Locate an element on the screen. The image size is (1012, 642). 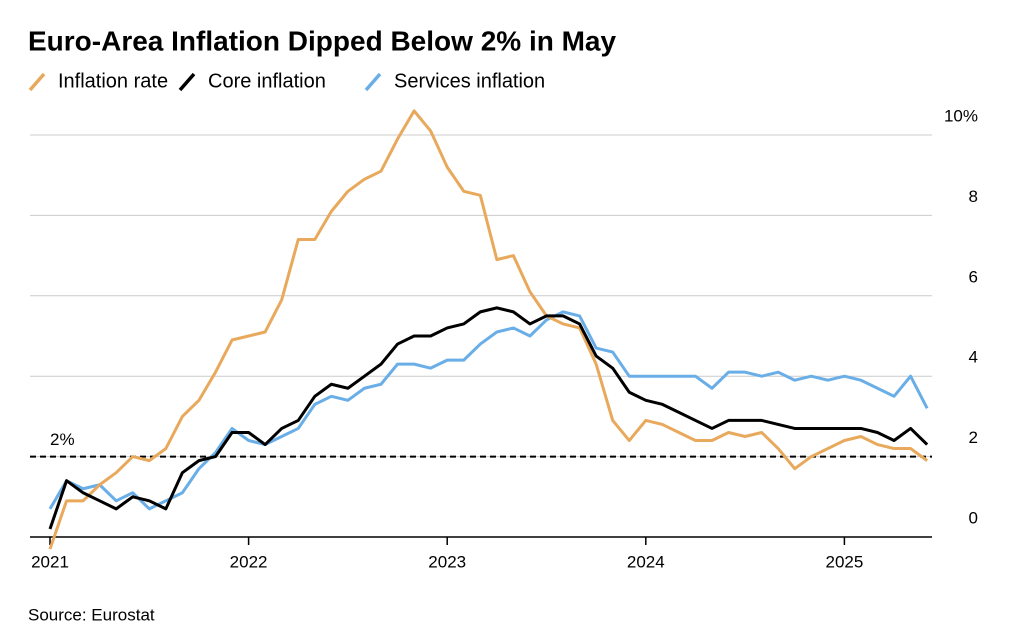
y-tick-label: 10% is located at coordinates (961, 115).